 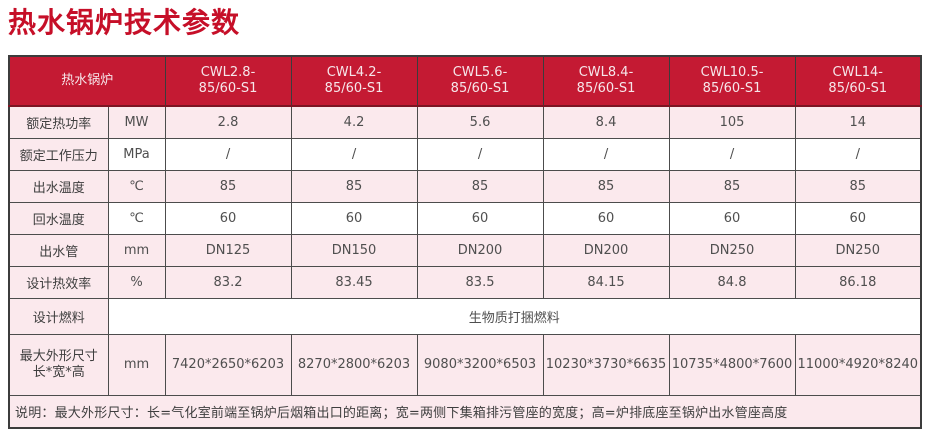 I want to click on row-label-line1: 最大外形尺寸, so click(x=58, y=356).